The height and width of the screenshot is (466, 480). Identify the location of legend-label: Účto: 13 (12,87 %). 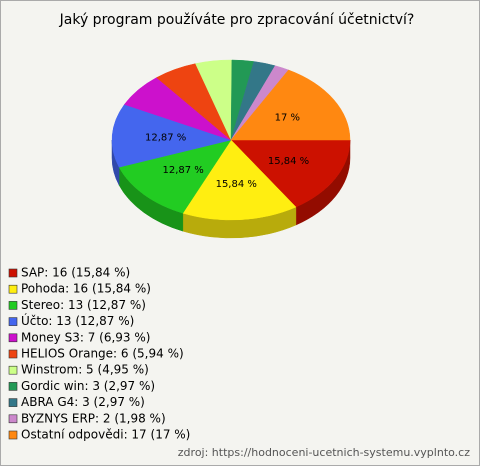
(77, 320).